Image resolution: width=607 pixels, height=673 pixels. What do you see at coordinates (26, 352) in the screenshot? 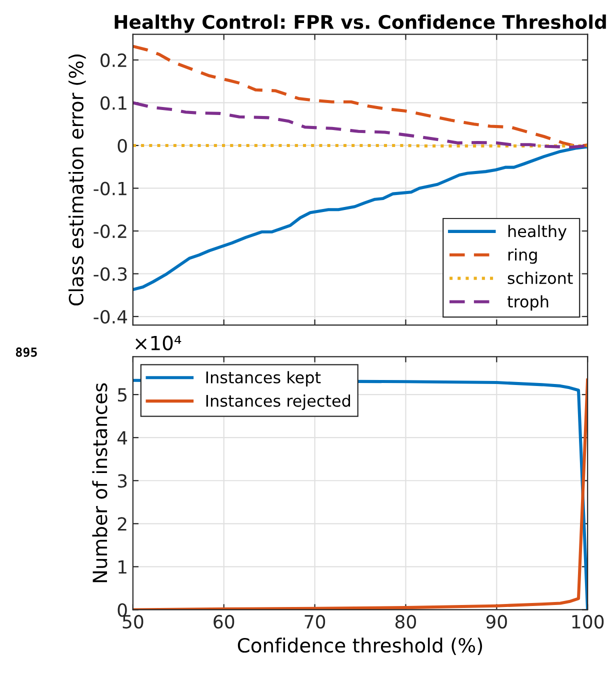
I see `text: 895` at bounding box center [26, 352].